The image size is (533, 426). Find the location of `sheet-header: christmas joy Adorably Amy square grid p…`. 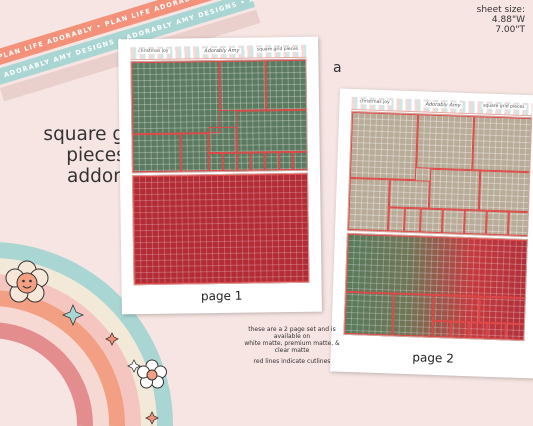

sheet-header: christmas joy Adorably Amy square grid p… is located at coordinates (218, 52).